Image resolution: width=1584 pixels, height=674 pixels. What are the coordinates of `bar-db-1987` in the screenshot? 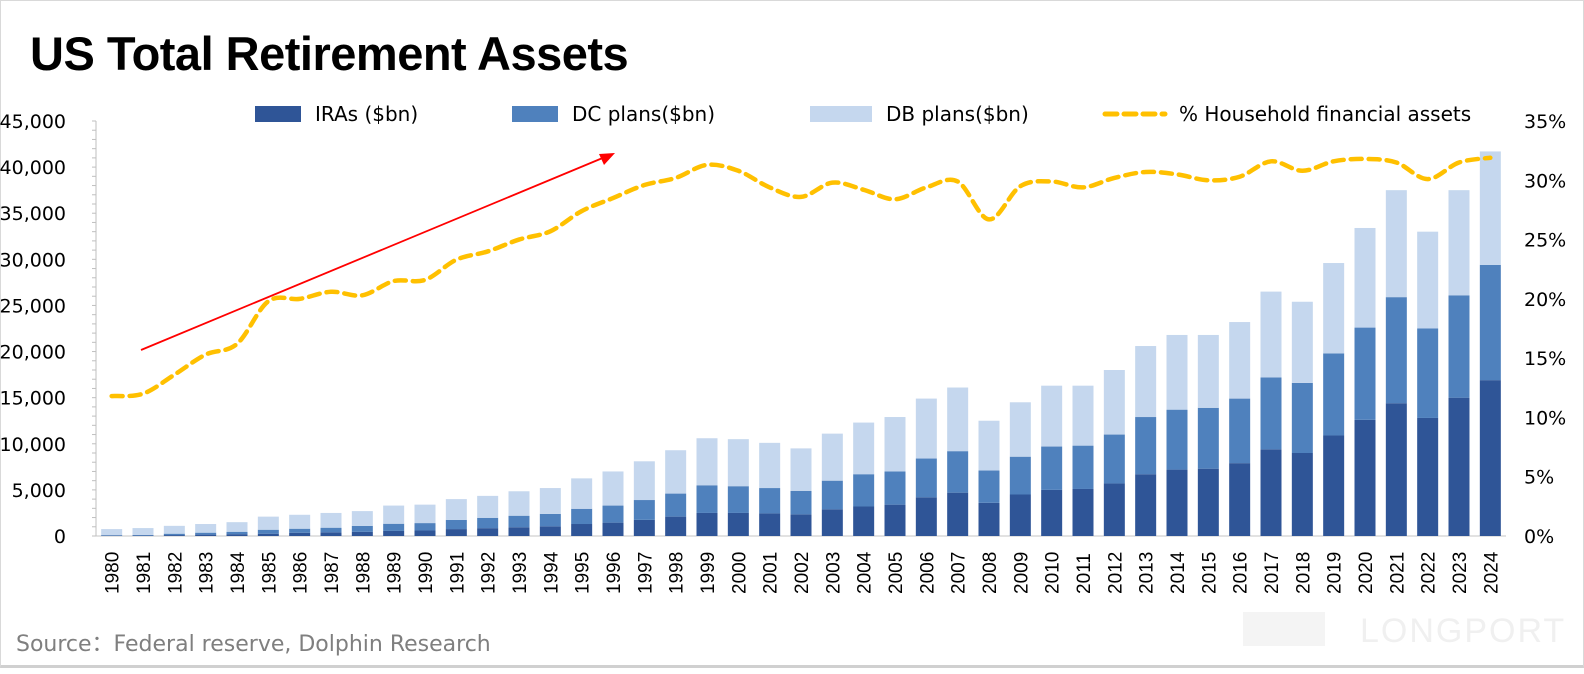 It's located at (331, 520).